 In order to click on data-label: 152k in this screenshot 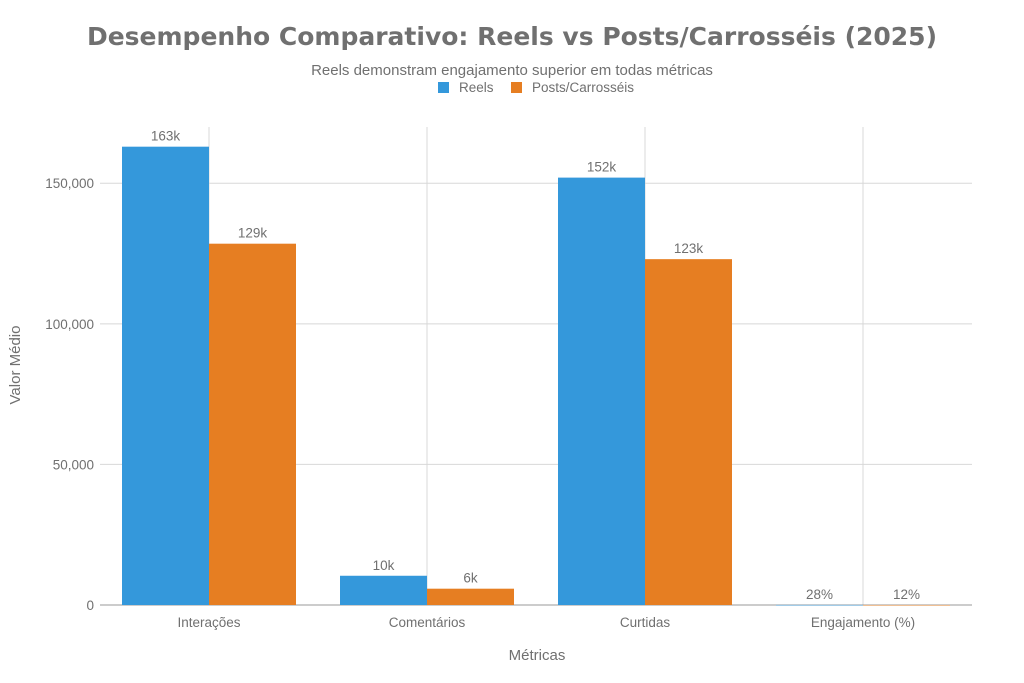, I will do `click(602, 167)`.